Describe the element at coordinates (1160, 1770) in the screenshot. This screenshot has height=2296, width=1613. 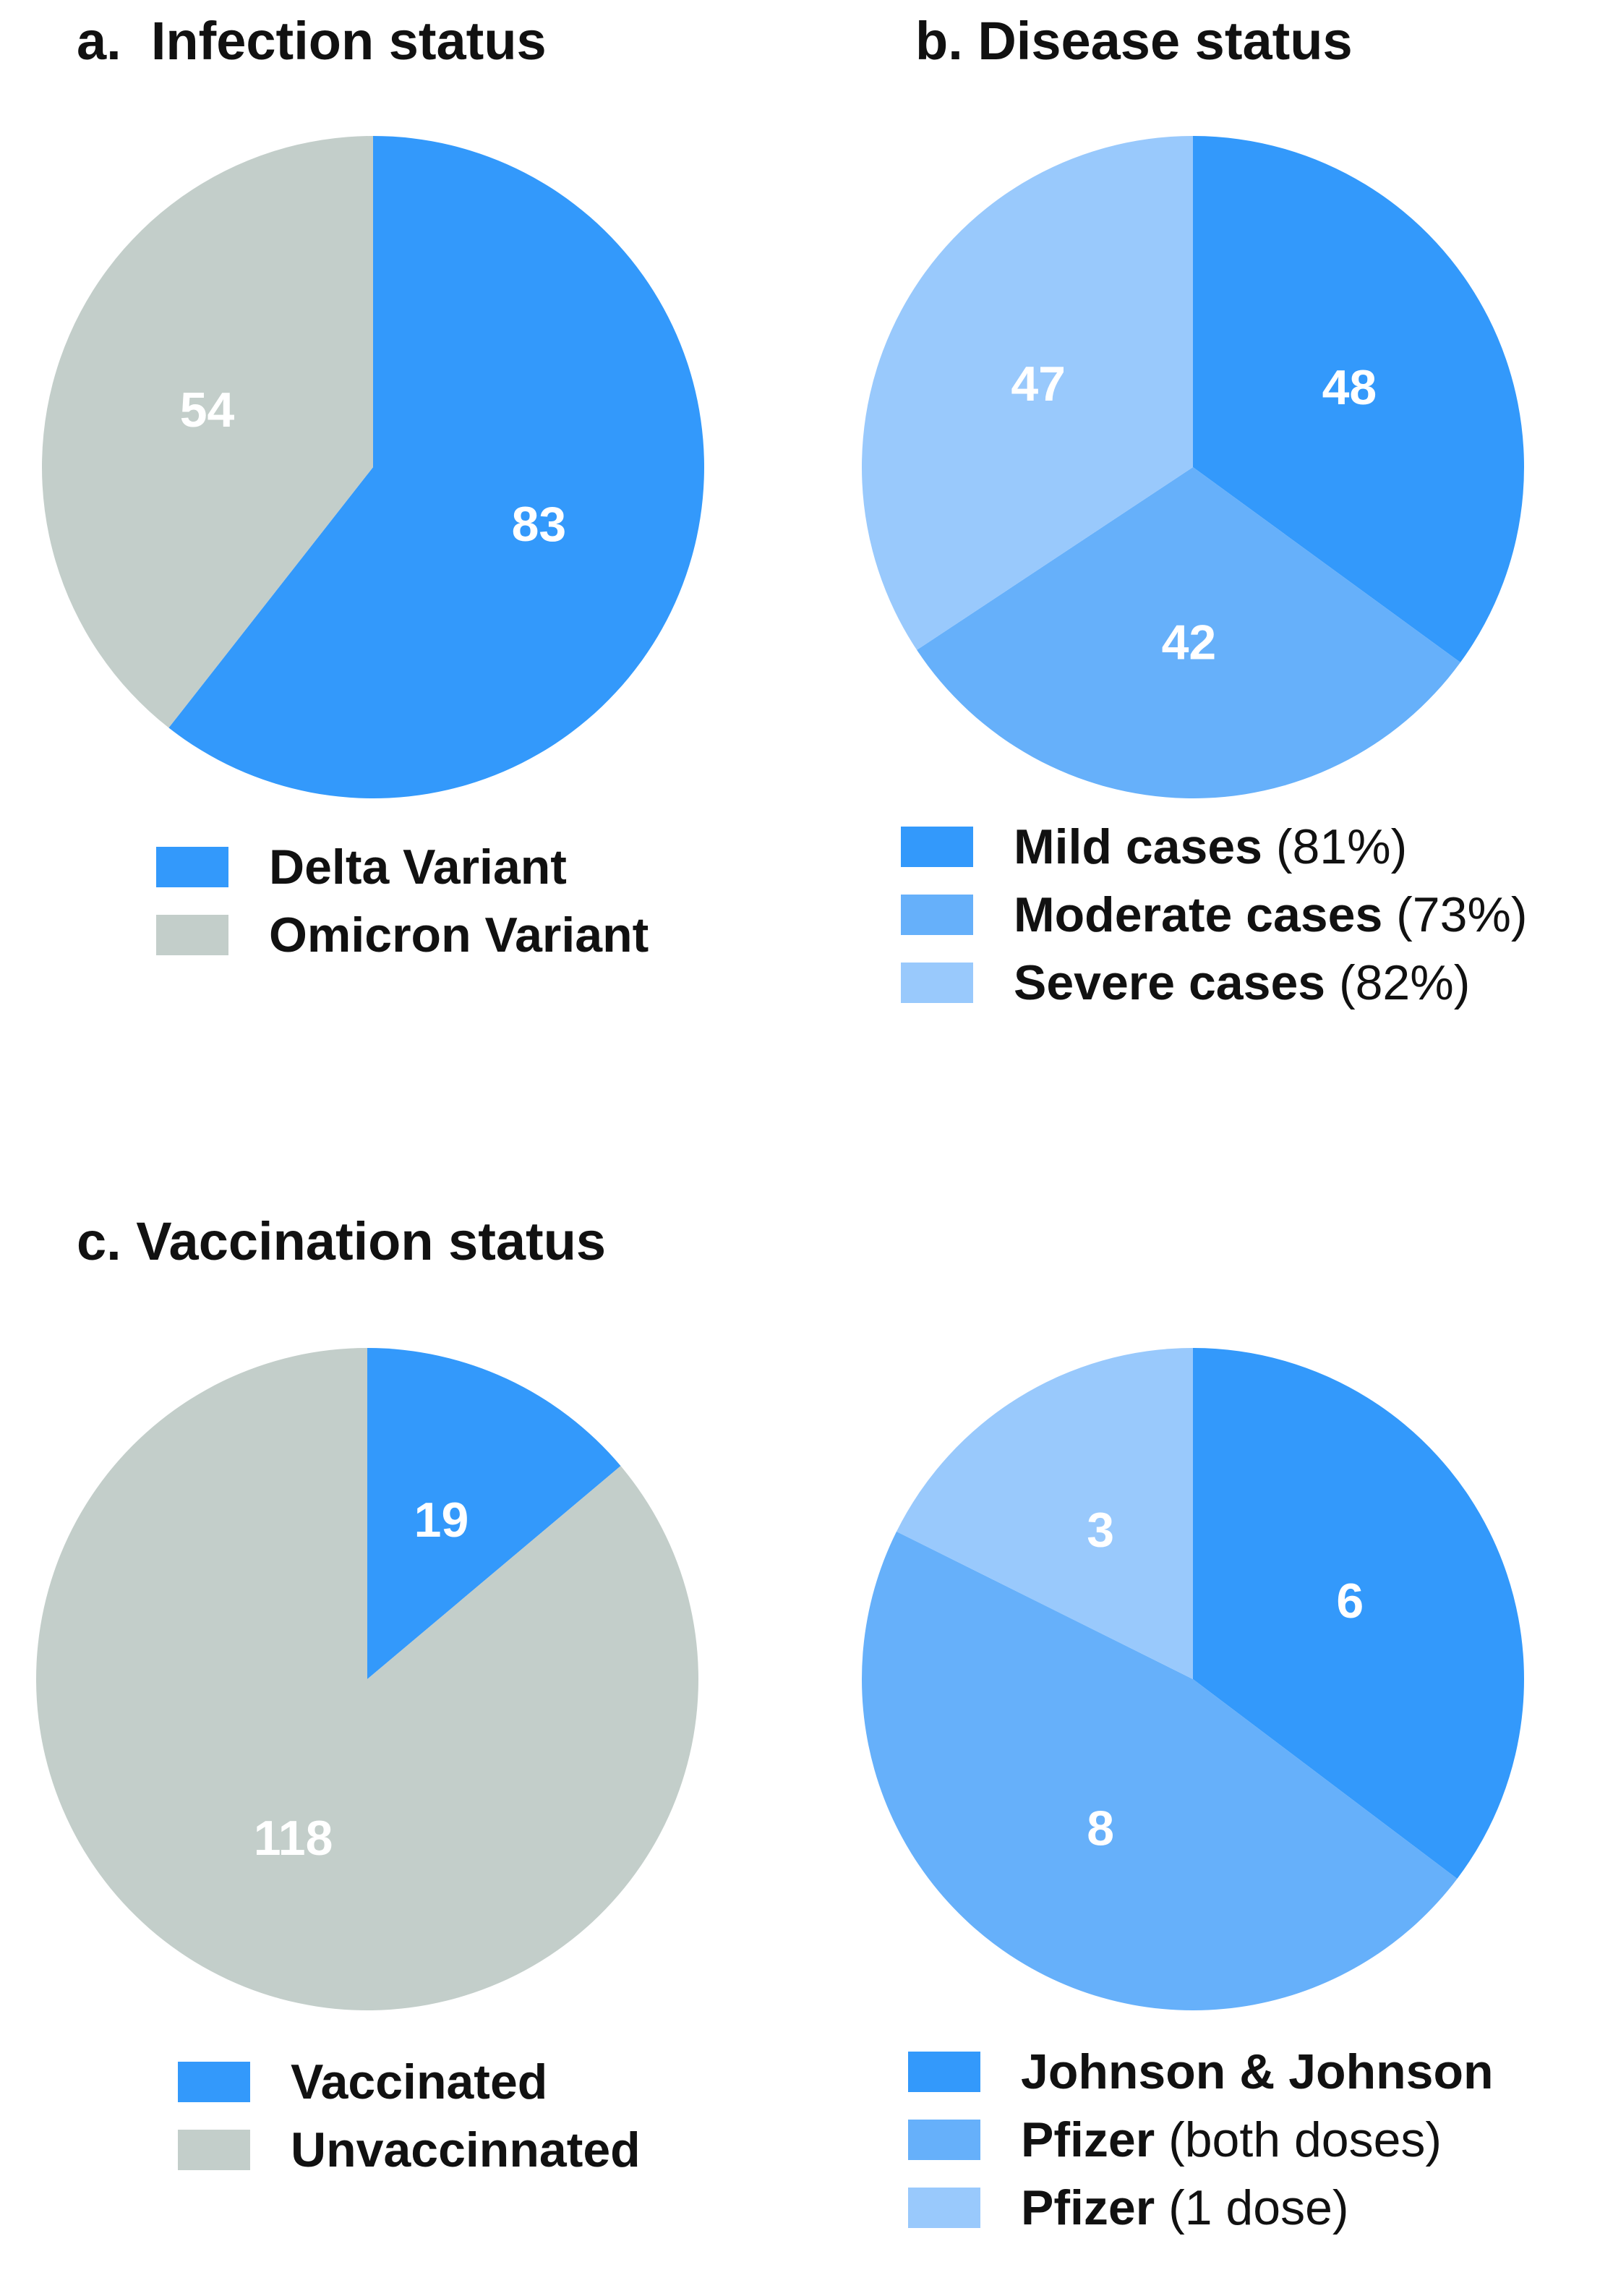
I see `pie-slice-pfizer-both-doses` at that location.